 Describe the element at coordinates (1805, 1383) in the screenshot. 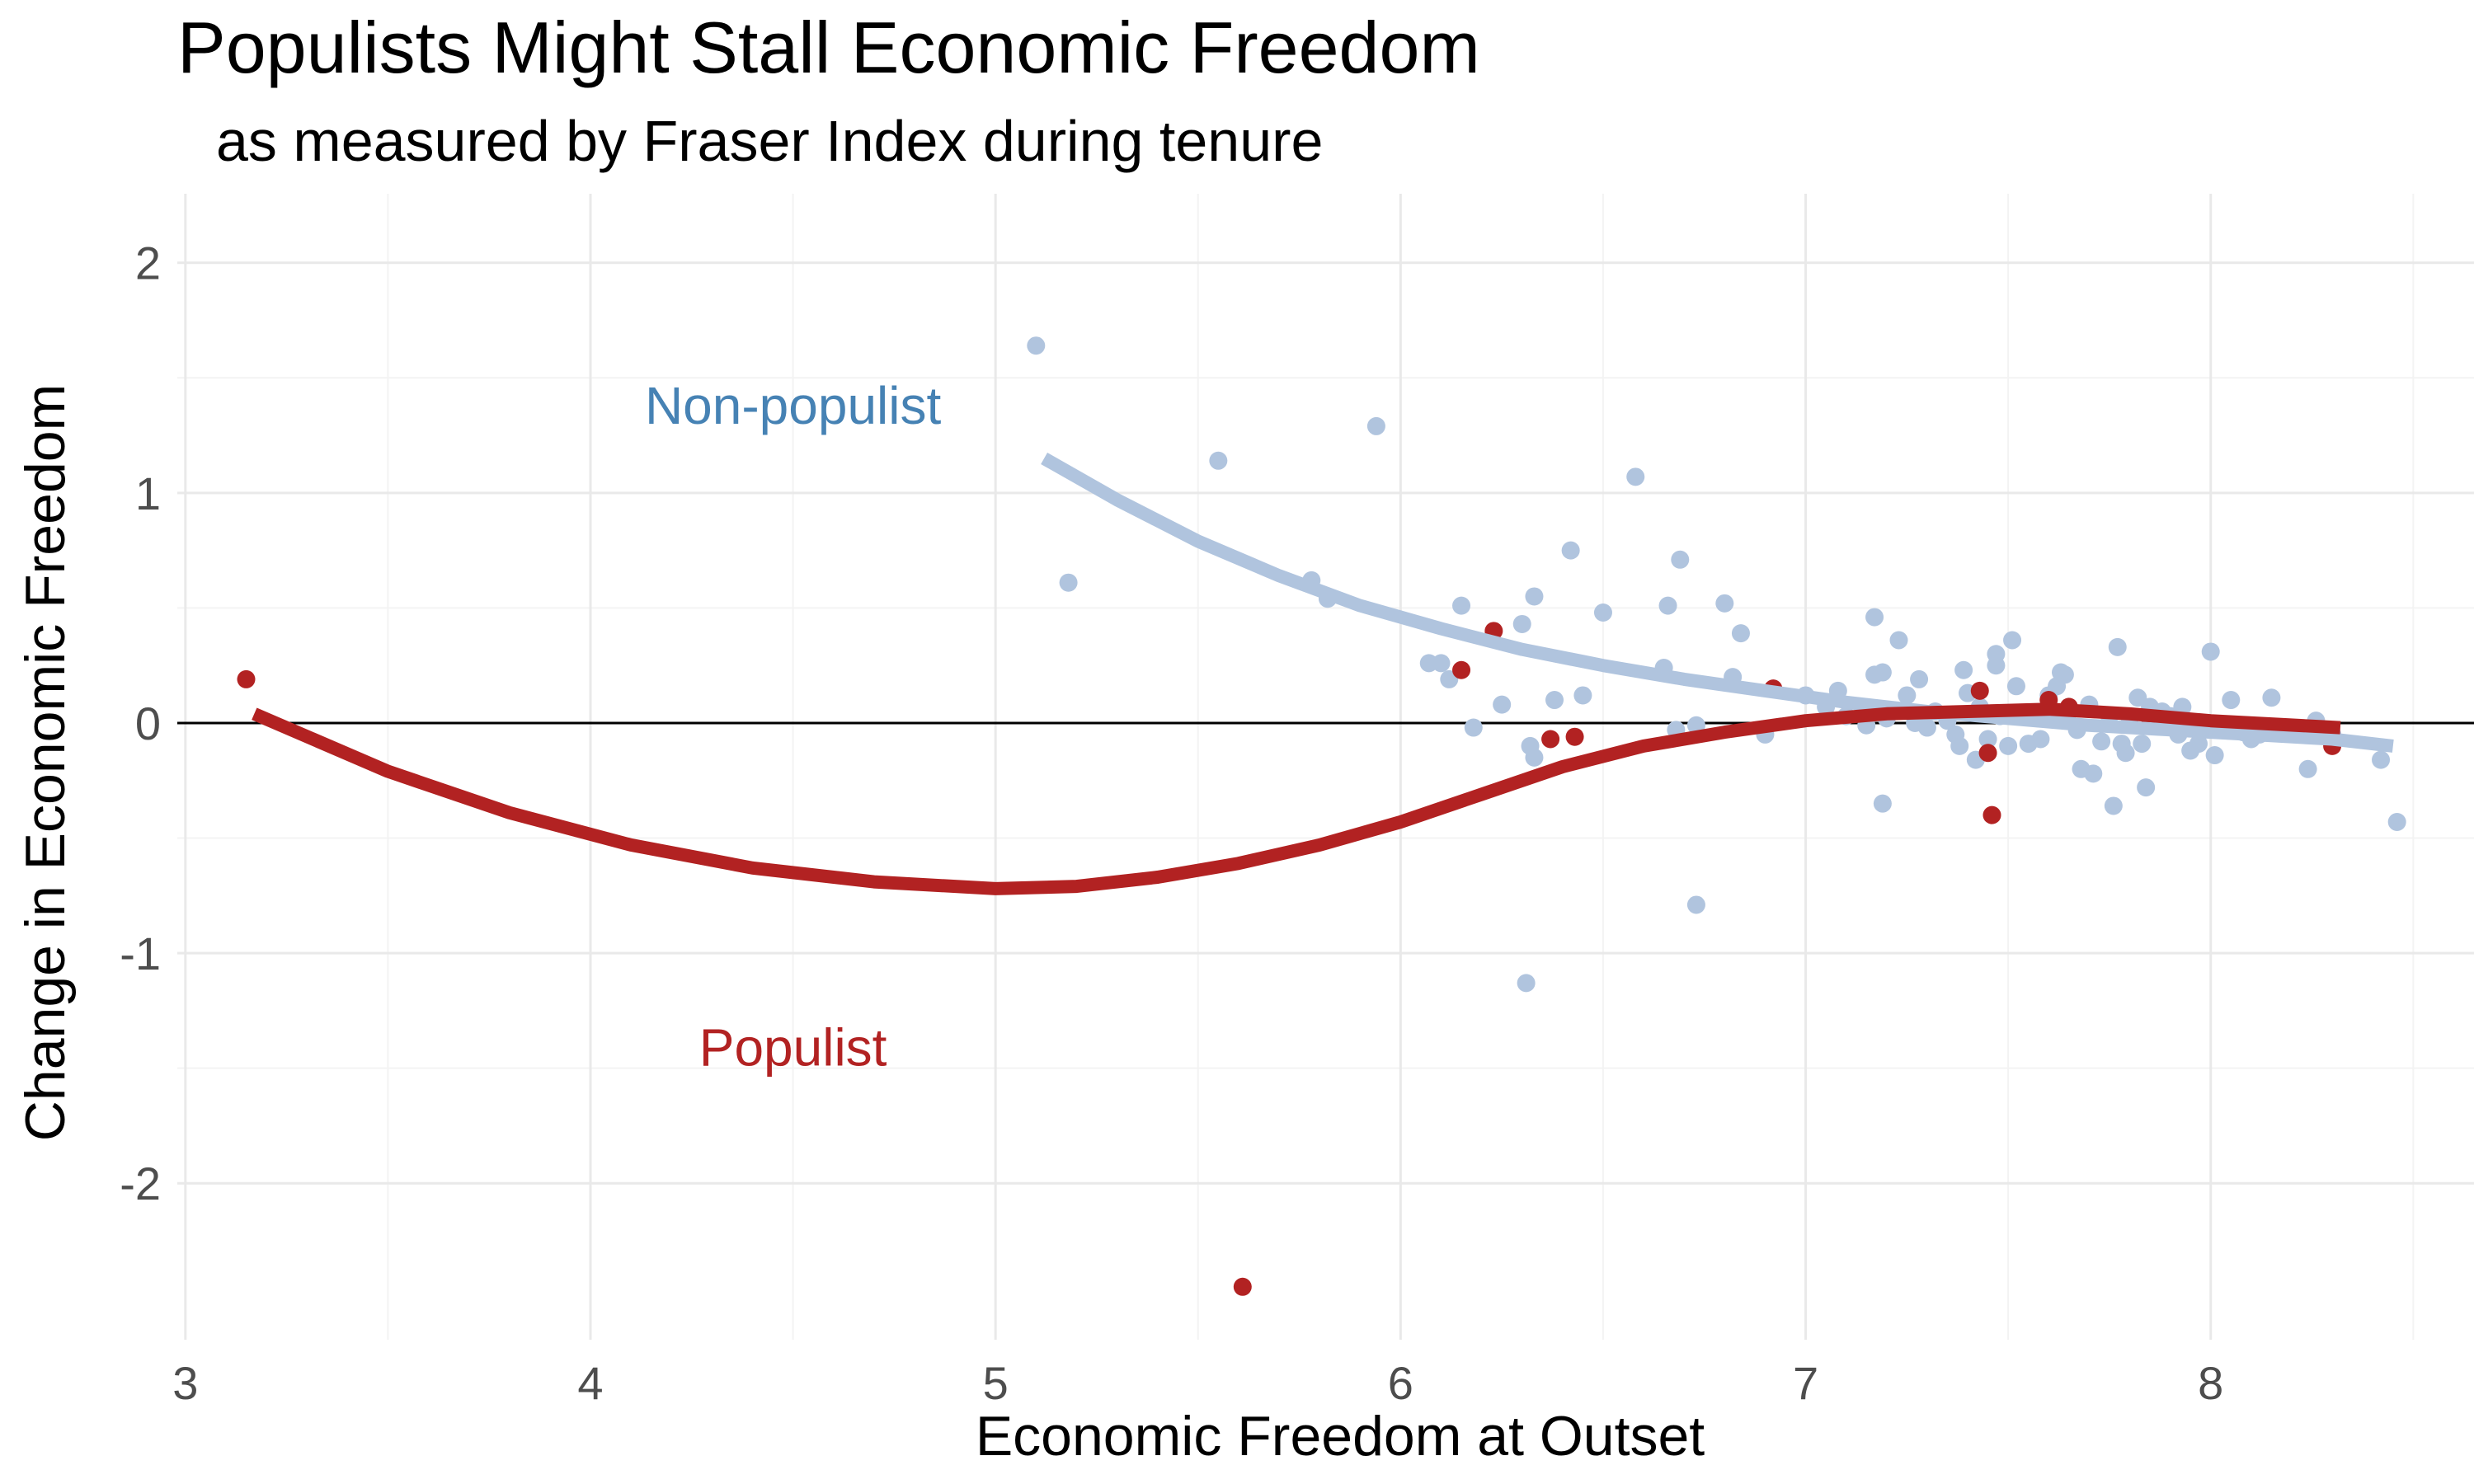

I see `x-tick-label: 7` at that location.